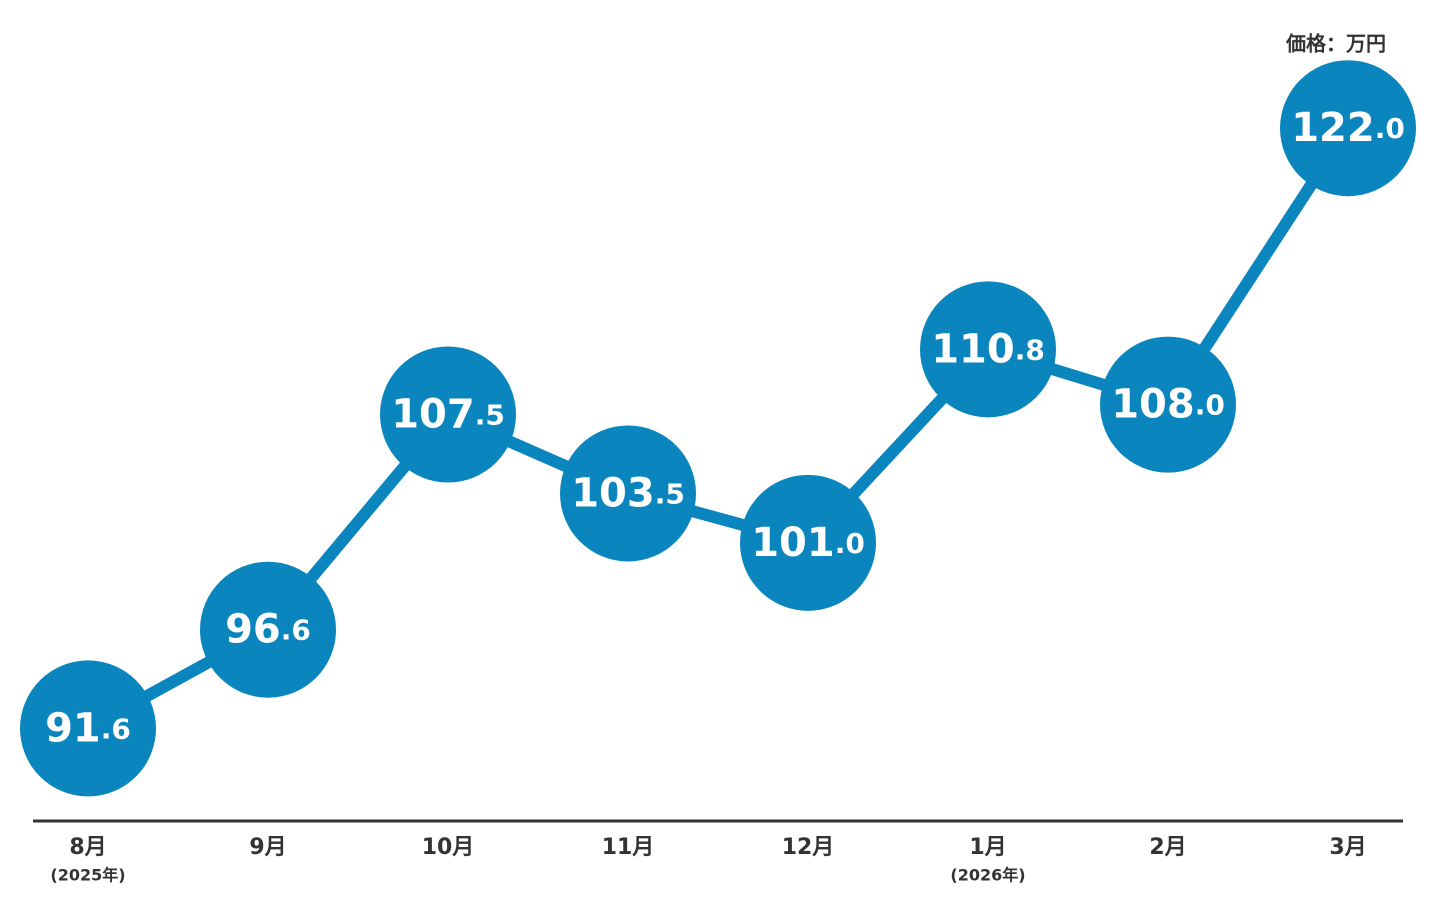 The image size is (1436, 914). What do you see at coordinates (793, 543) in the screenshot?
I see `value-label-int: 101` at bounding box center [793, 543].